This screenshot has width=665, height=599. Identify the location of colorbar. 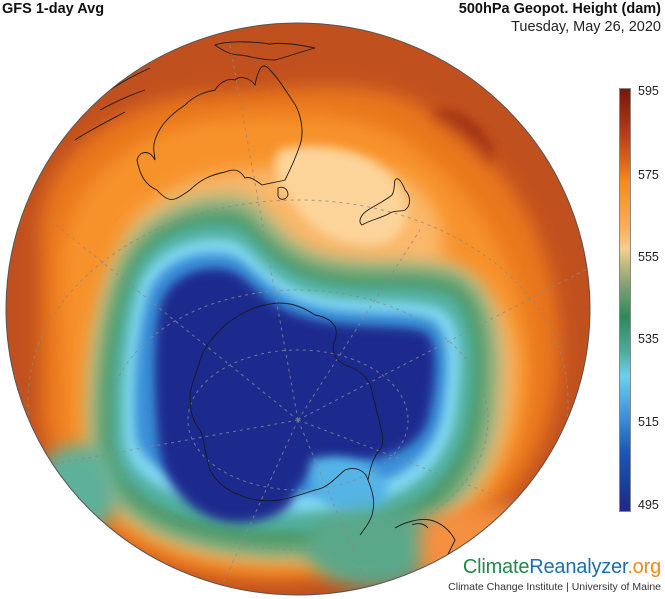
(625, 300).